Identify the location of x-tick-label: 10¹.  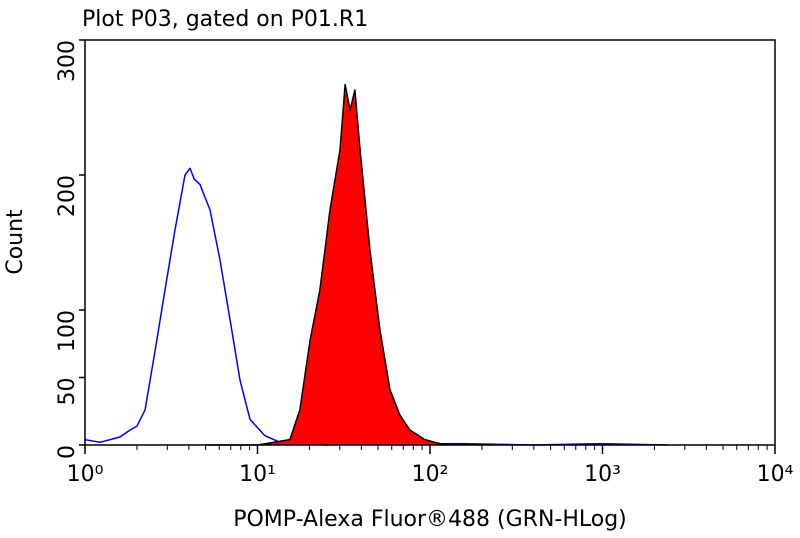
(257, 474).